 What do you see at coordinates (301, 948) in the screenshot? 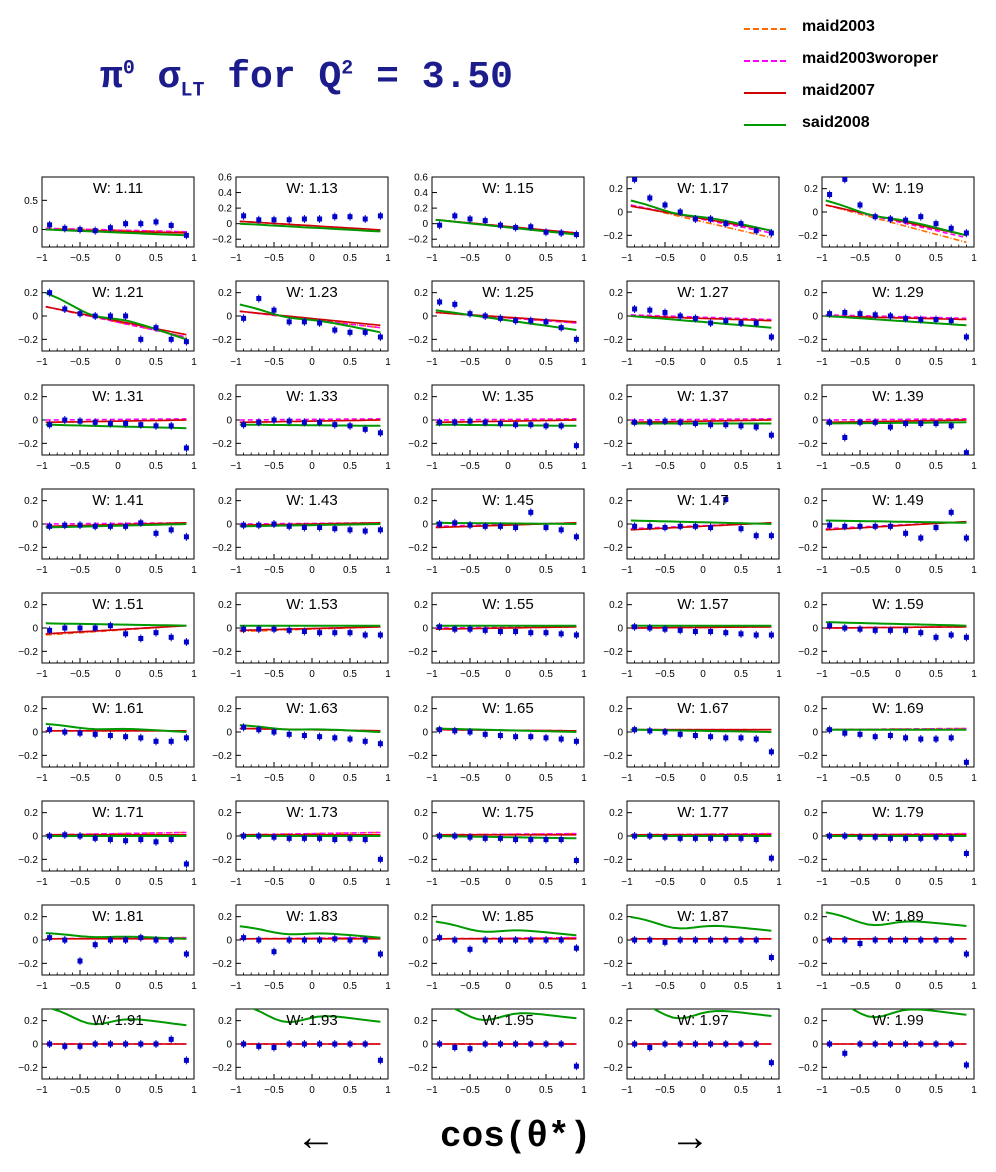
I see `panel: −1 −0.5 0 0.5 1 −0.2 0 0.2 W: 1.83` at bounding box center [301, 948].